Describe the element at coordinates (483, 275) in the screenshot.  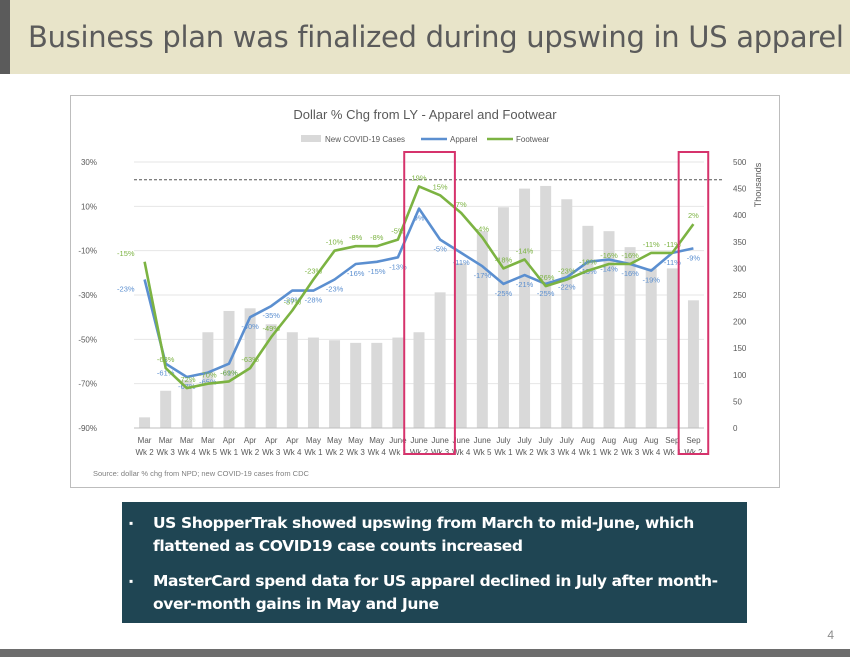
I see `data-label-apparel: -17%` at that location.